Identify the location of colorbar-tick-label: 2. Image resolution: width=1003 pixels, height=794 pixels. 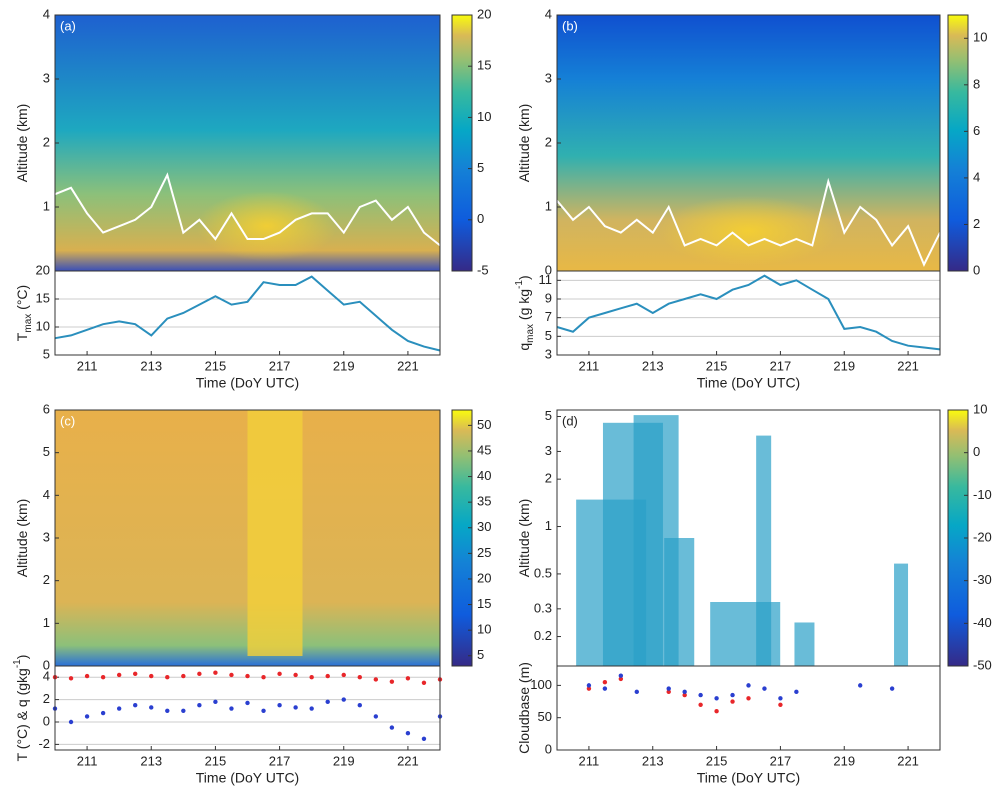
(976, 223).